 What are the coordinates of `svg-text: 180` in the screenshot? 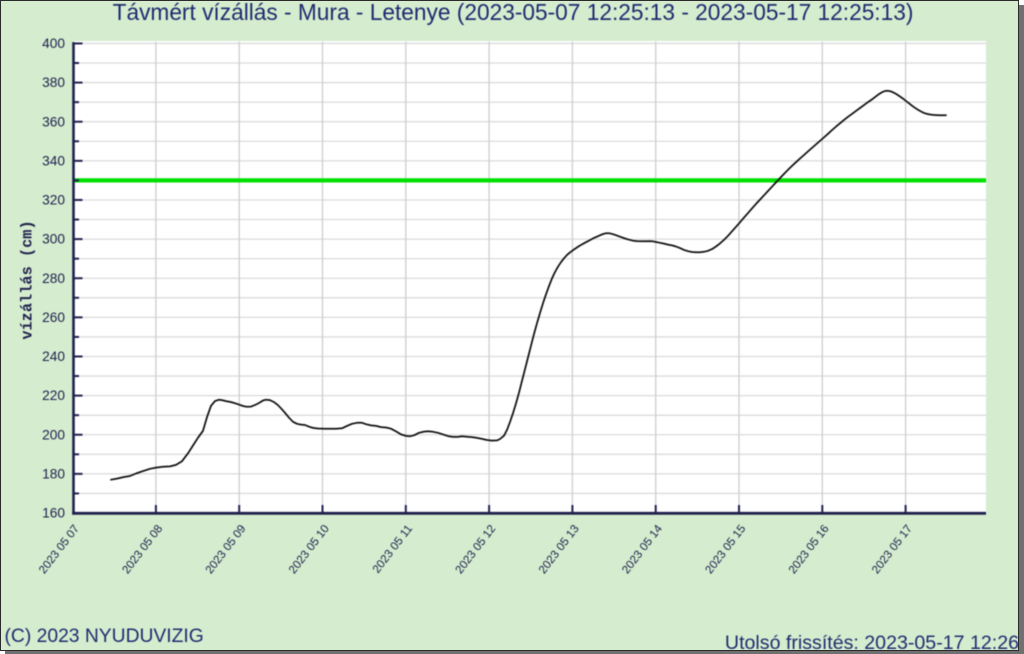 It's located at (53, 473).